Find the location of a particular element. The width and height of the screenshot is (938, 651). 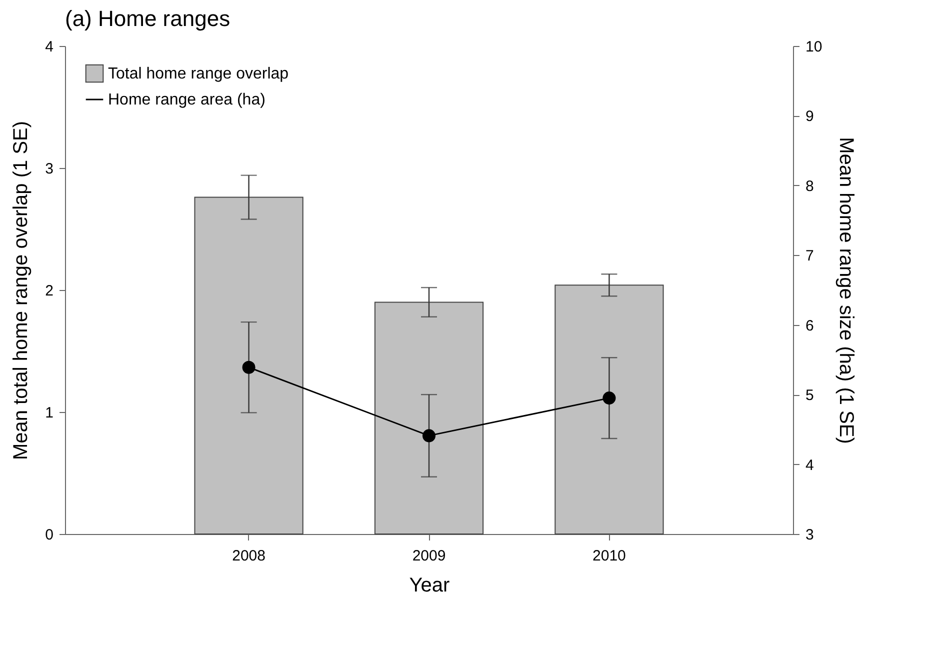

legend-label: Total home range overlap is located at coordinates (198, 74).